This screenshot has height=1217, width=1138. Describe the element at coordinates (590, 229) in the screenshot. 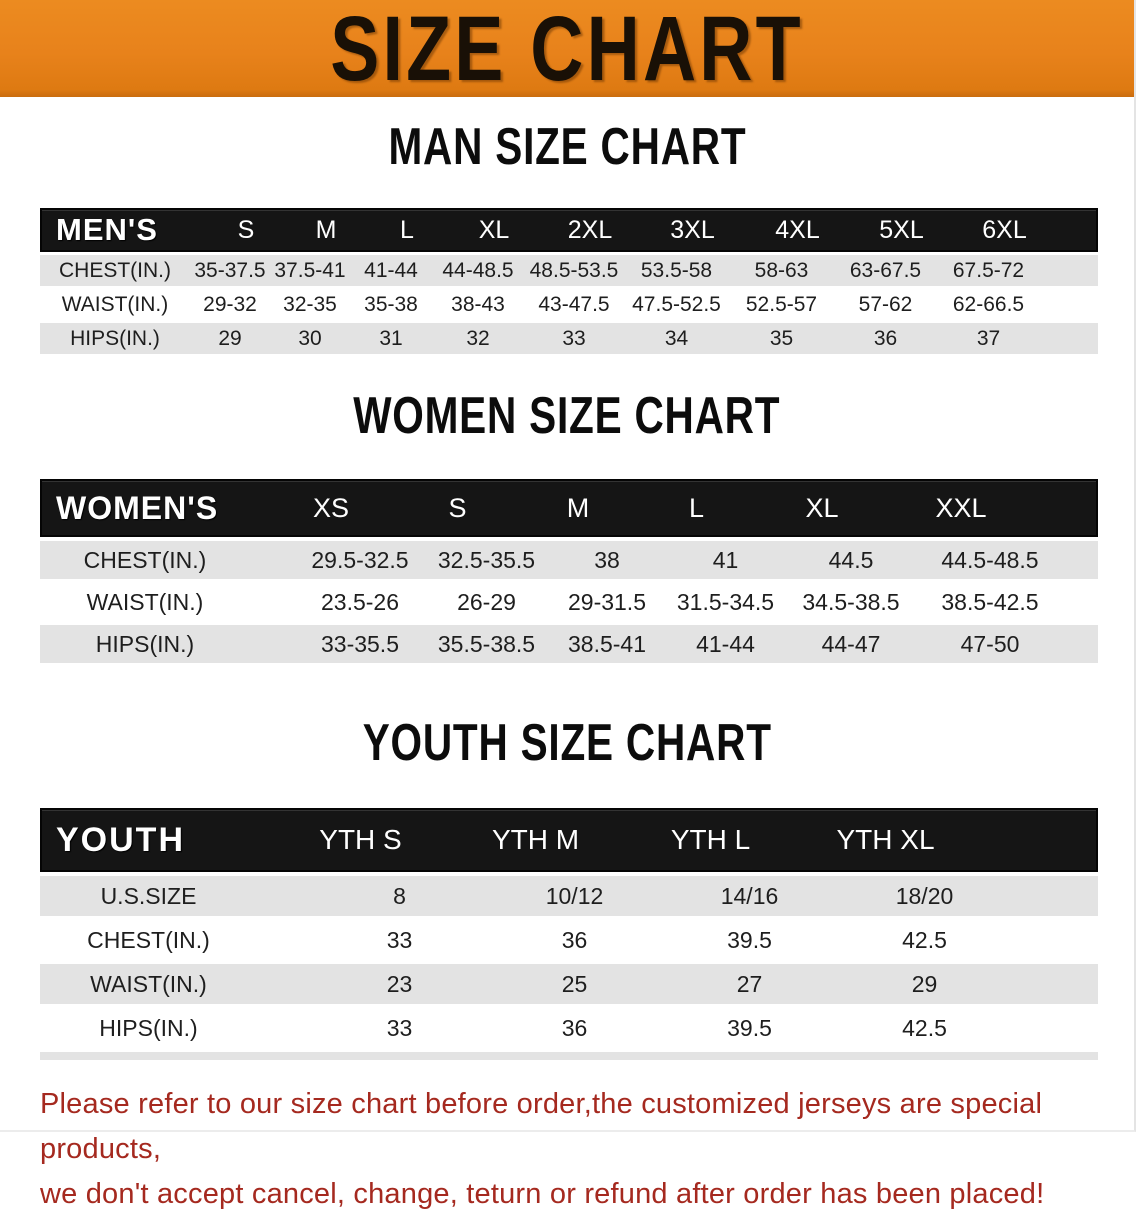

I see `men-col-header: 2XL` at that location.